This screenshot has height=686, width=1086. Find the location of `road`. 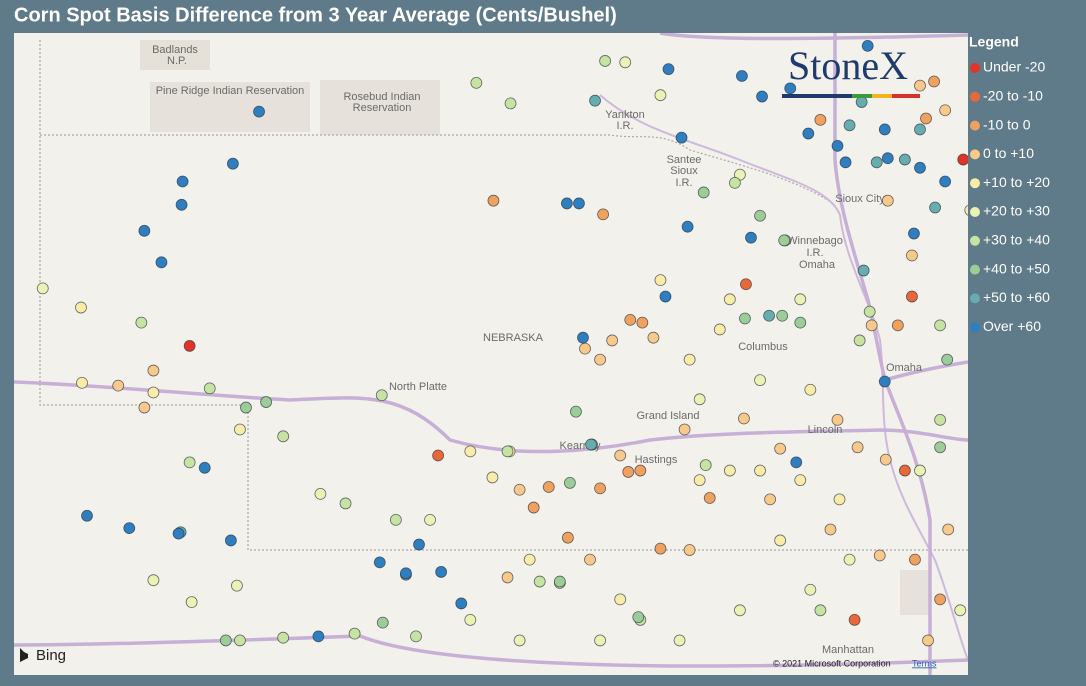

road is located at coordinates (491, 651).